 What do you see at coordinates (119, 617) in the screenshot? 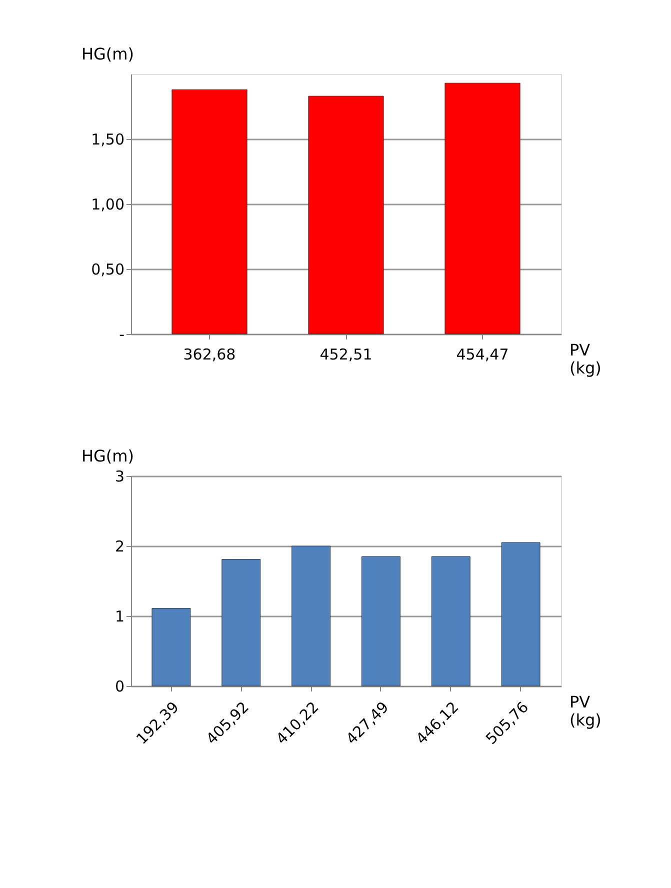
I see `y-tick-label: 1` at bounding box center [119, 617].